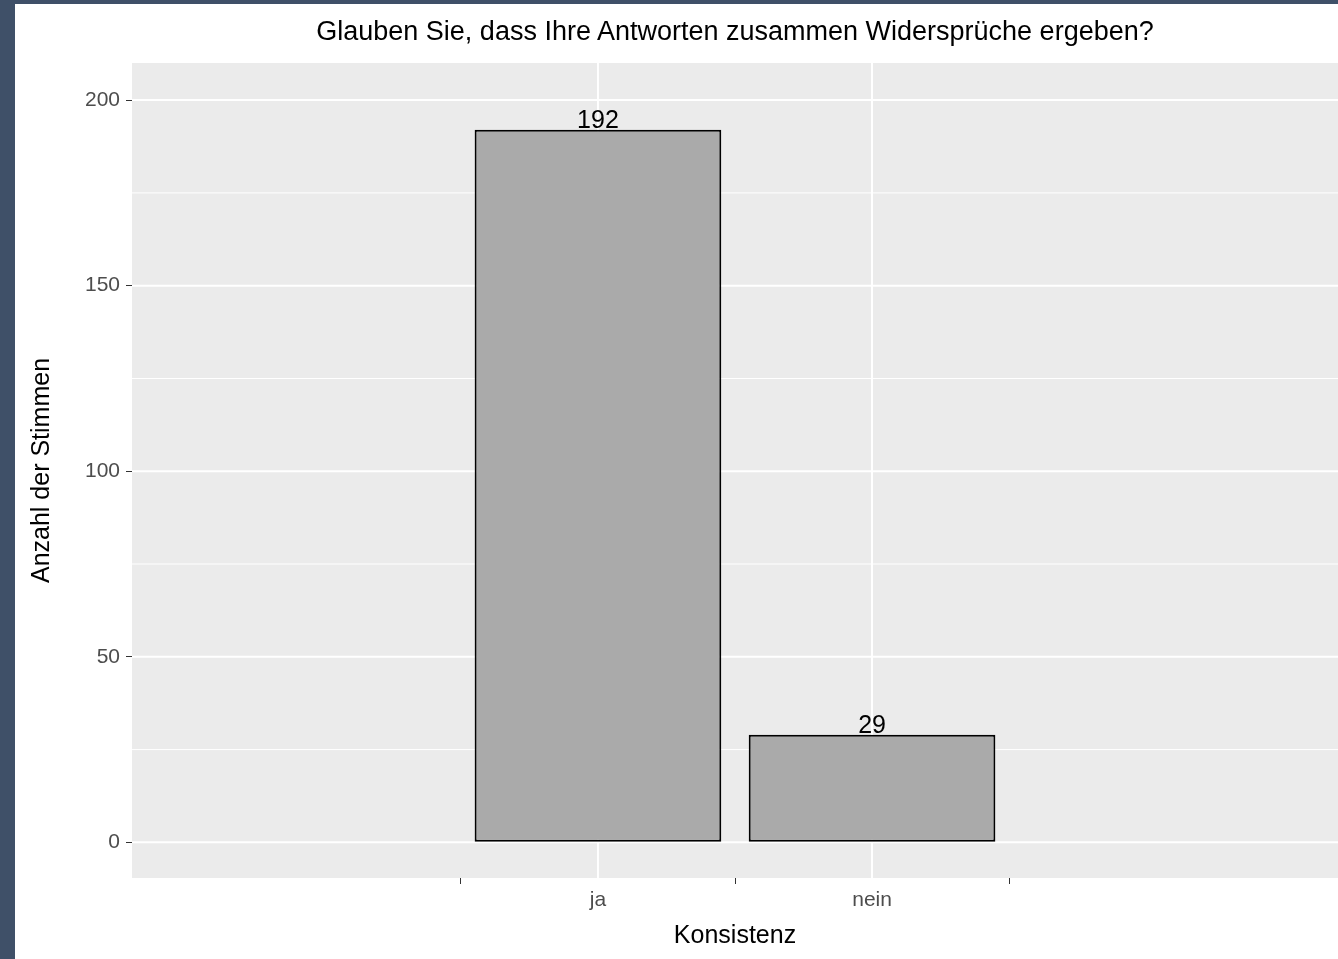 Image resolution: width=1338 pixels, height=959 pixels. I want to click on chart-title: Glauben Sie, dass Ihre Antworten zusammen Widersprüche ergeben?, so click(735, 31).